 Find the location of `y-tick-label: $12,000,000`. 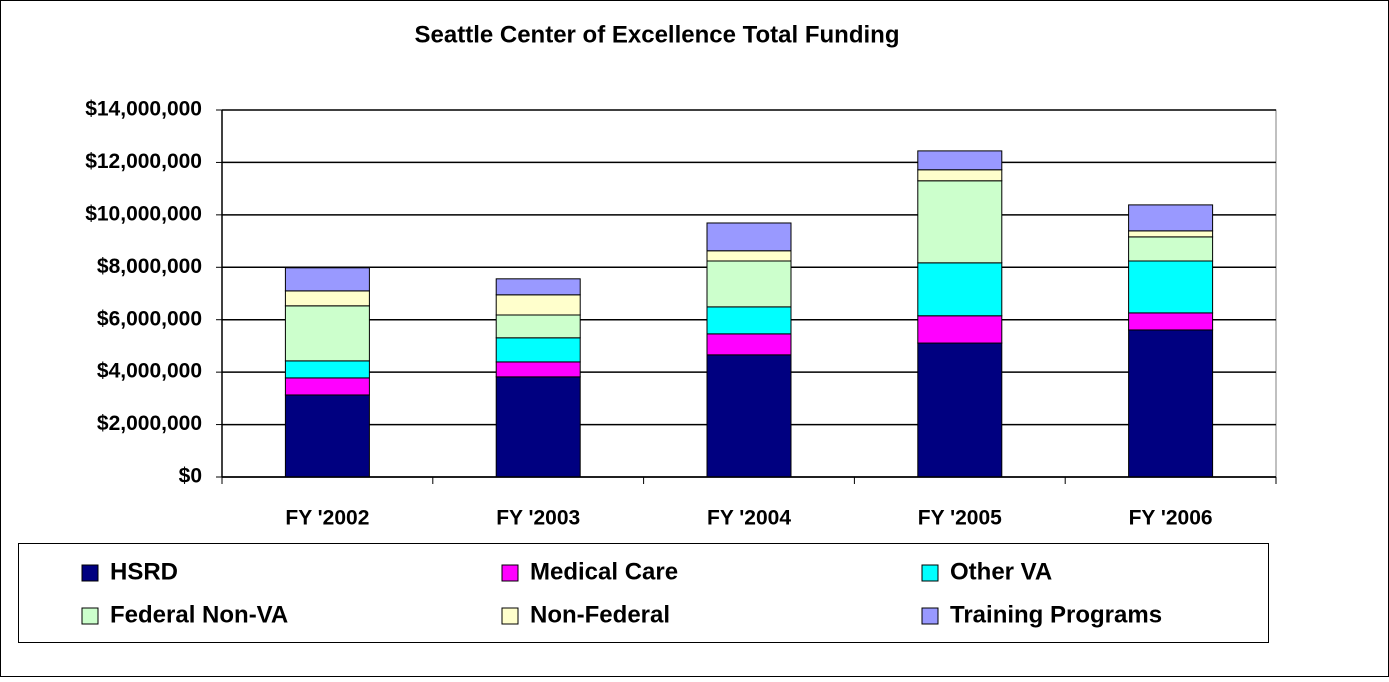

y-tick-label: $12,000,000 is located at coordinates (143, 161).